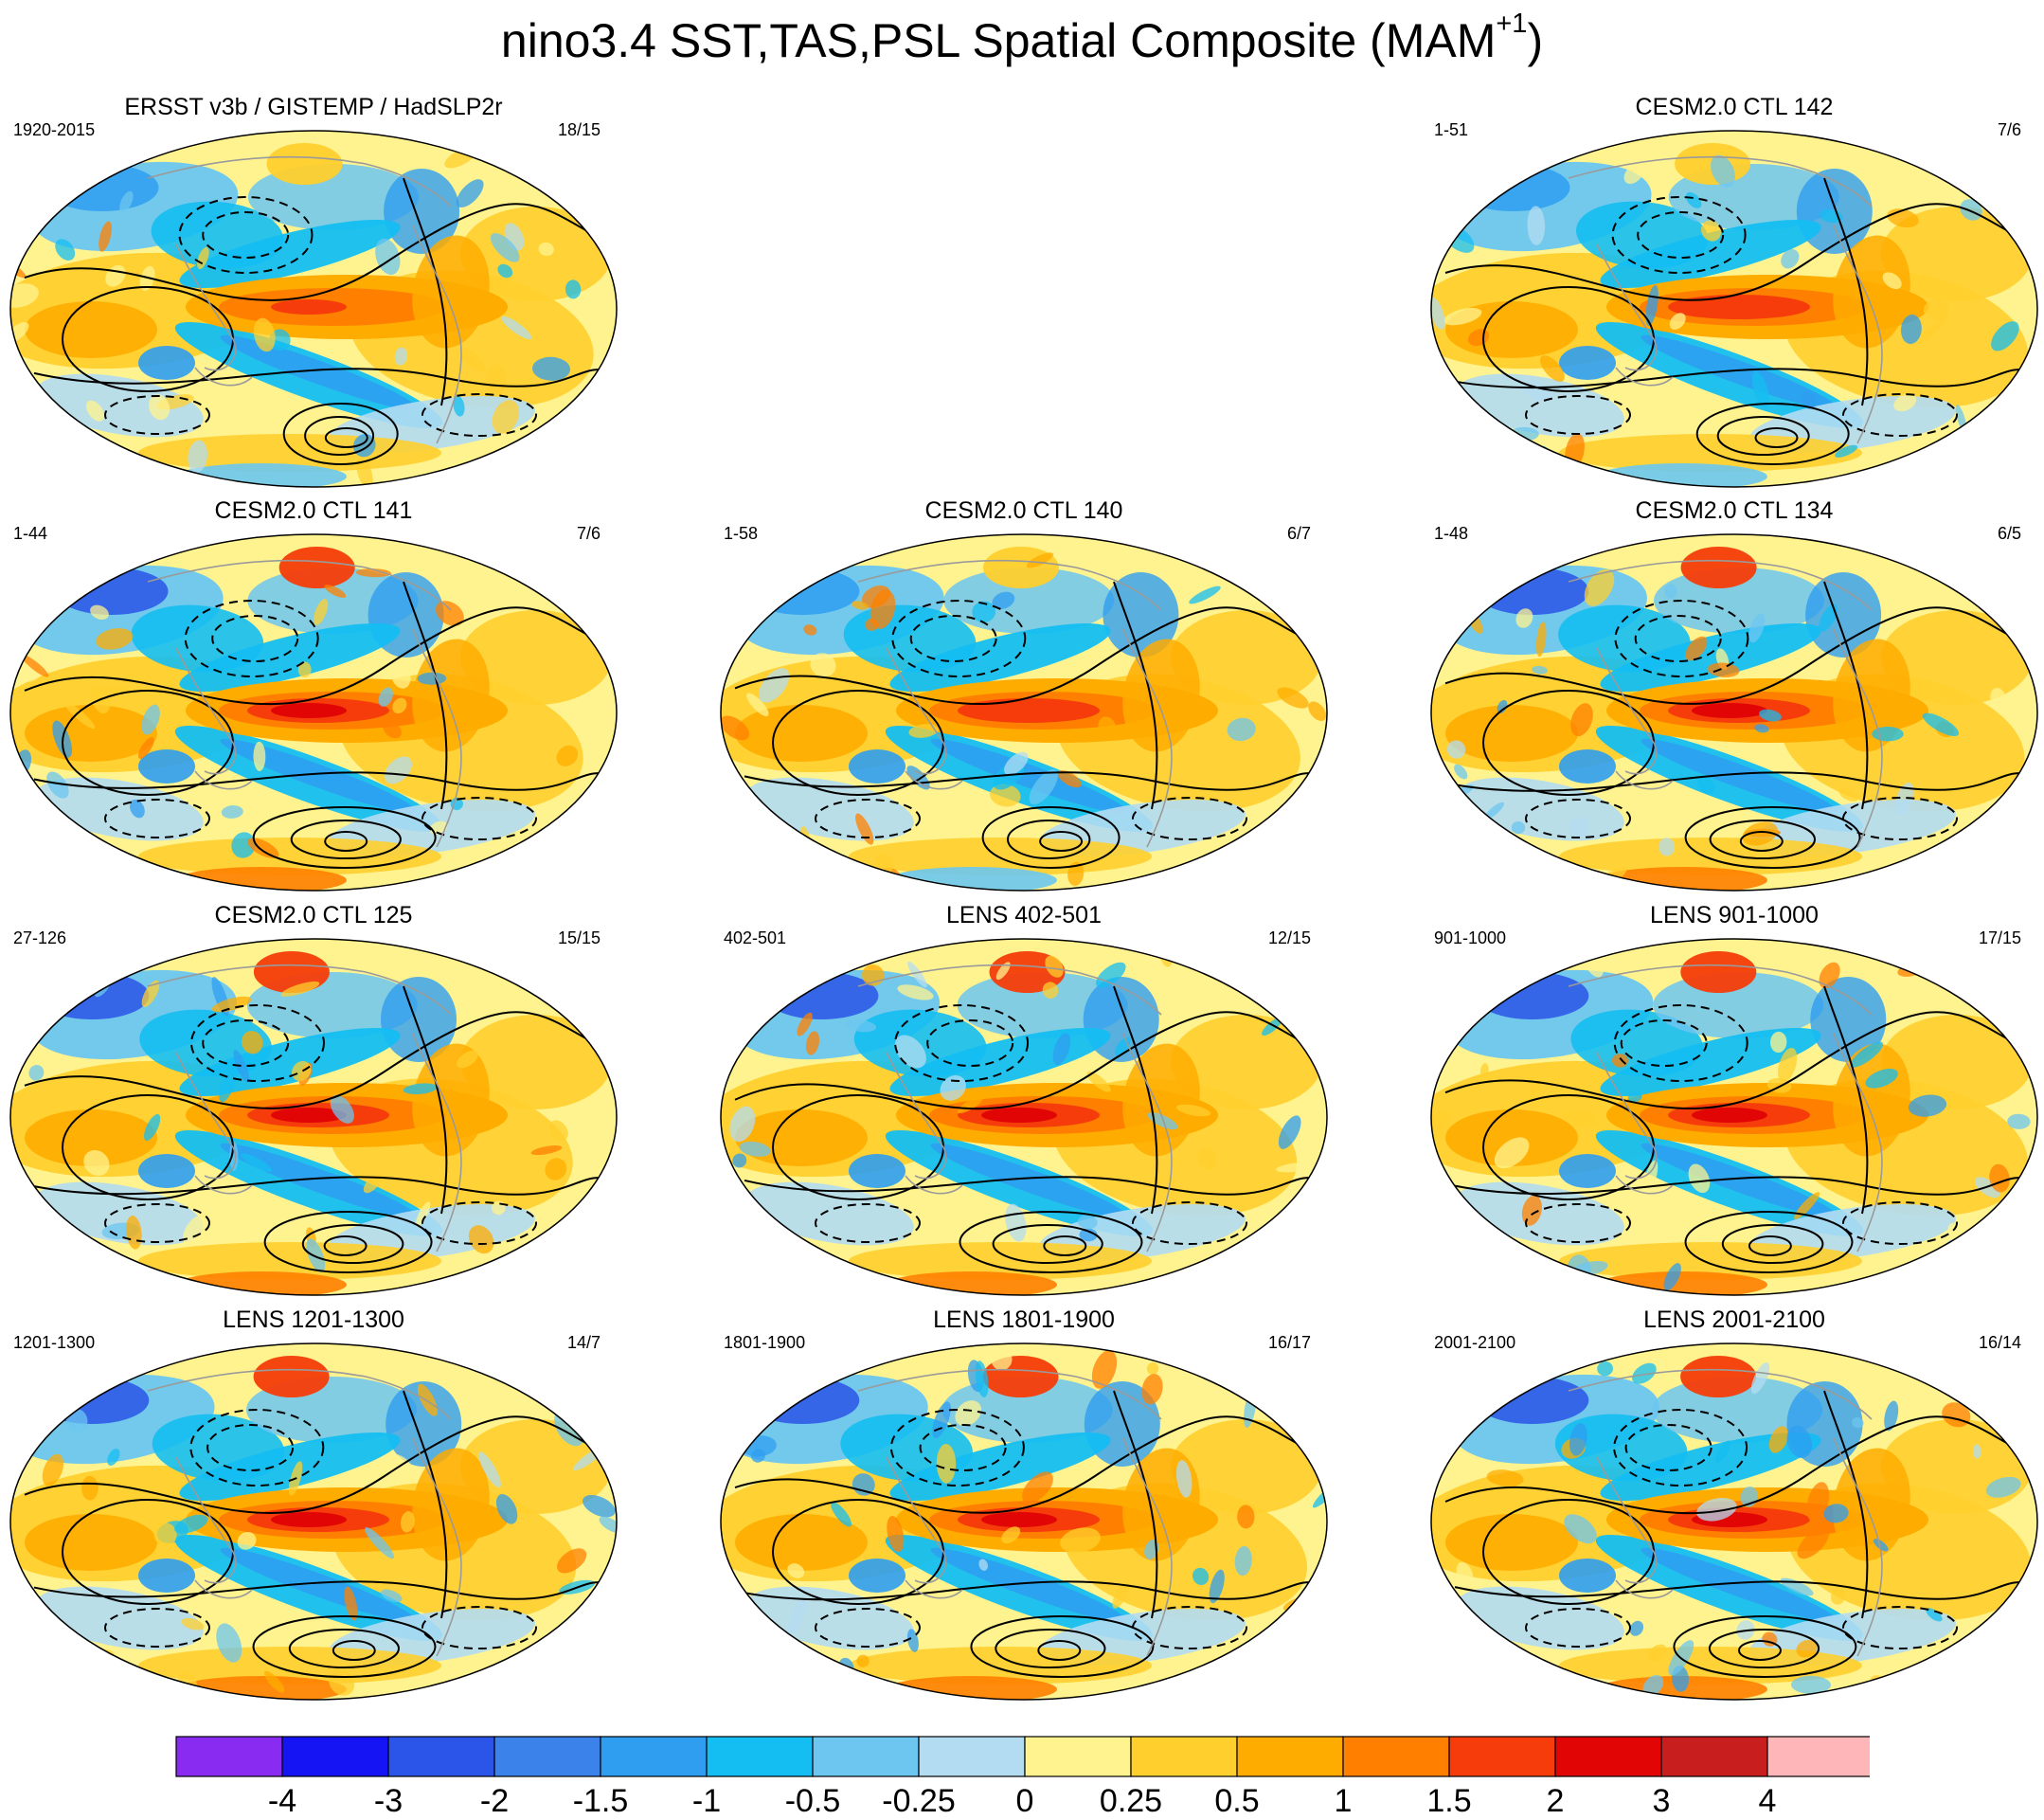 This screenshot has height=1820, width=2044. I want to click on global-map, so click(313, 1521).